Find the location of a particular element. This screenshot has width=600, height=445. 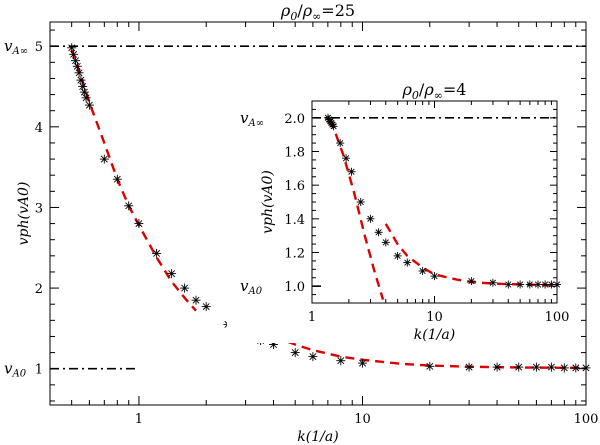

main-title-part: ∞ is located at coordinates (316, 16).